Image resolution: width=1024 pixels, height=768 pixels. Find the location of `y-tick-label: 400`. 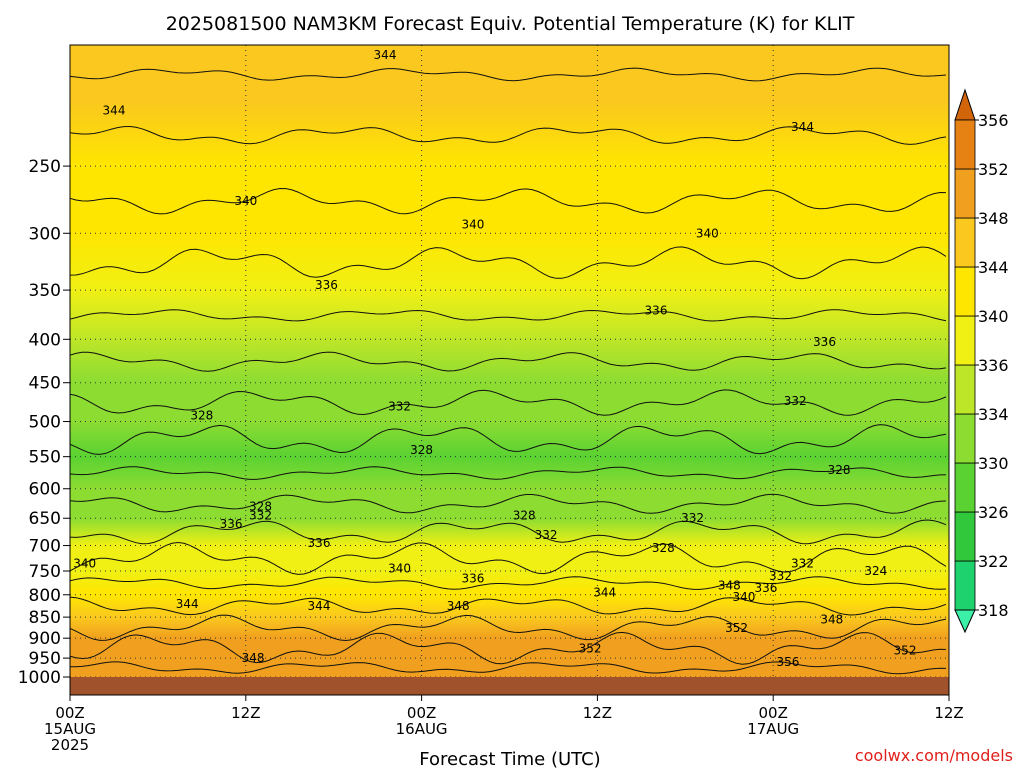

y-tick-label: 400 is located at coordinates (45, 340).